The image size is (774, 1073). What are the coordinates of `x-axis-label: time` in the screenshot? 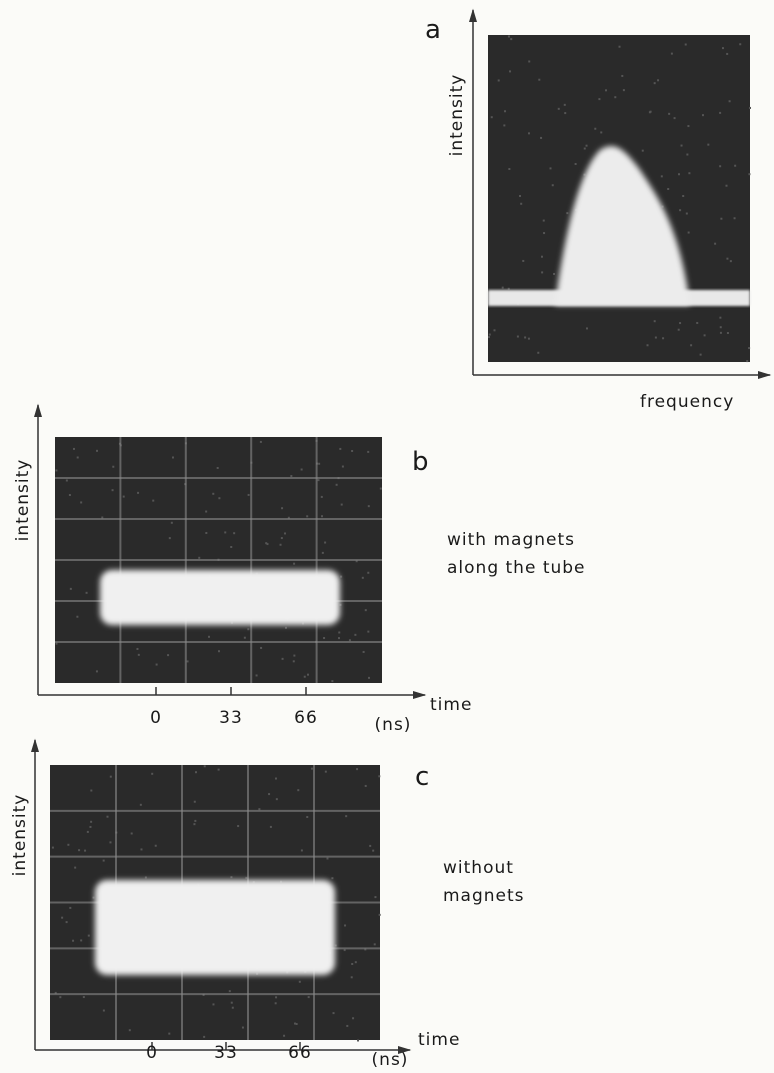 It's located at (451, 705).